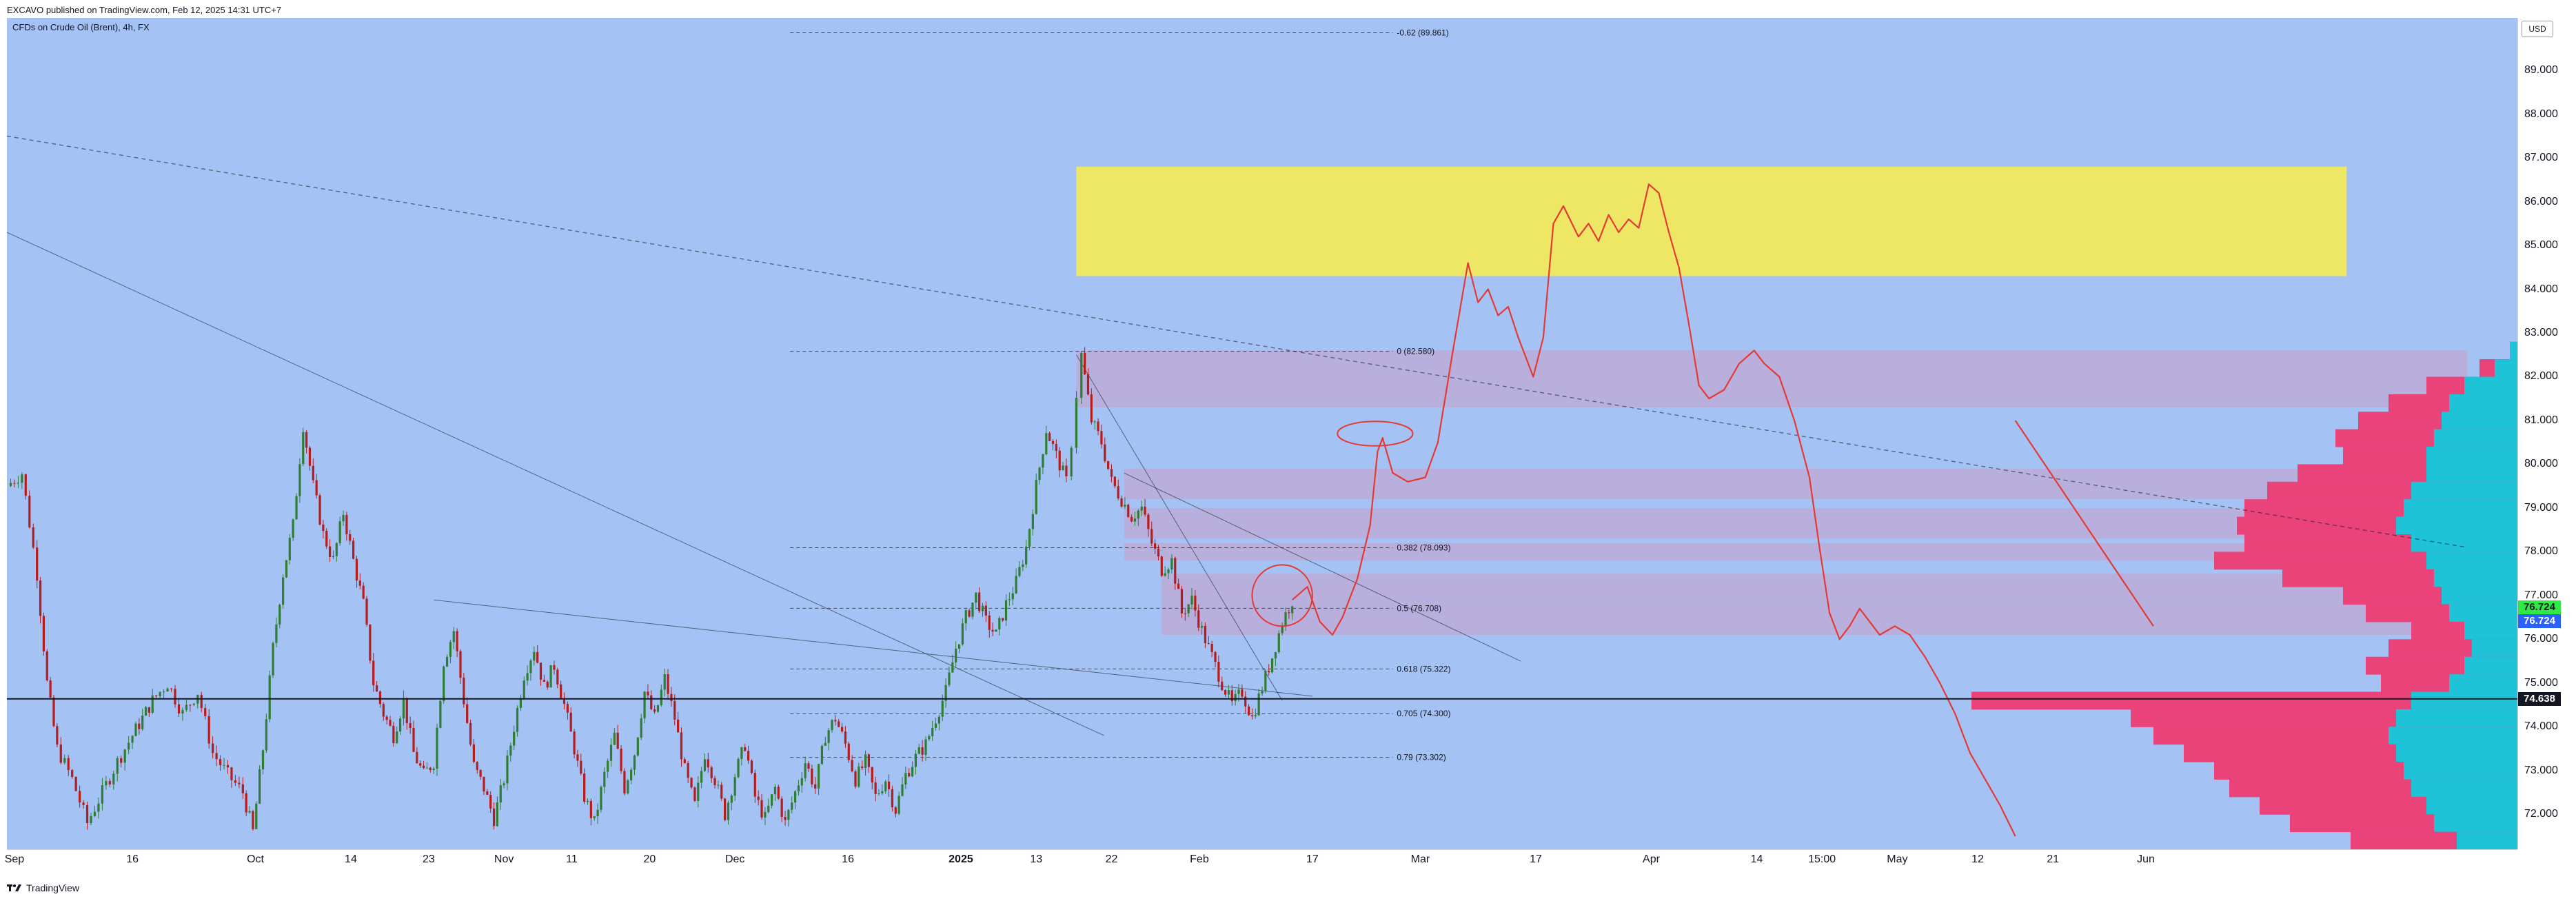 This screenshot has height=901, width=2576. I want to click on price-axis-tick: 79.000, so click(2541, 508).